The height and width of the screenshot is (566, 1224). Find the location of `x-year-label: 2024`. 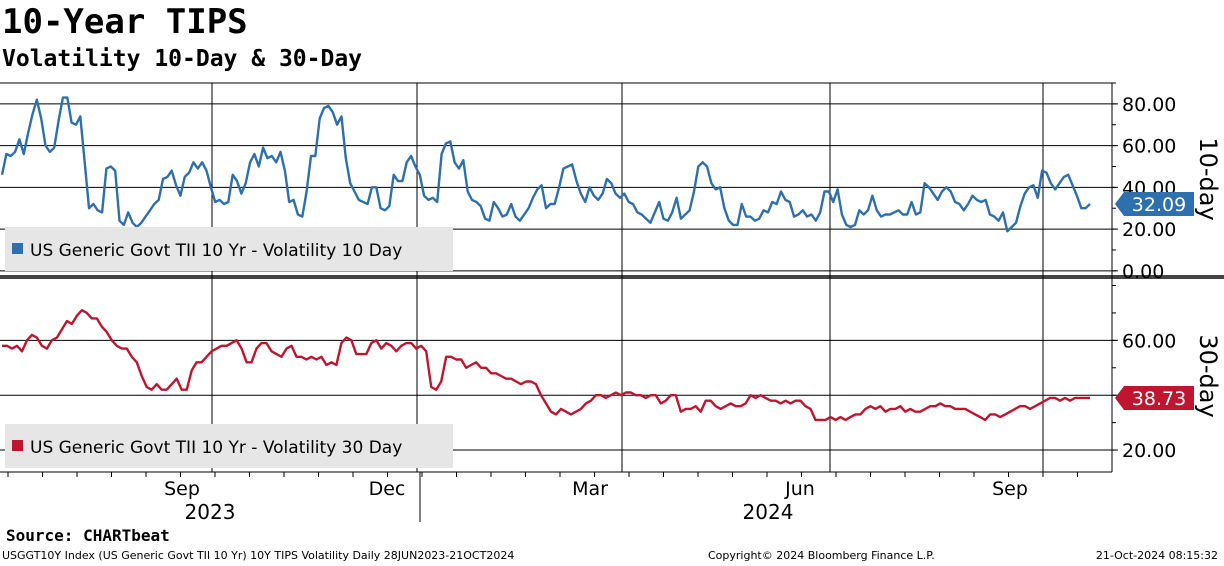

x-year-label: 2024 is located at coordinates (768, 512).